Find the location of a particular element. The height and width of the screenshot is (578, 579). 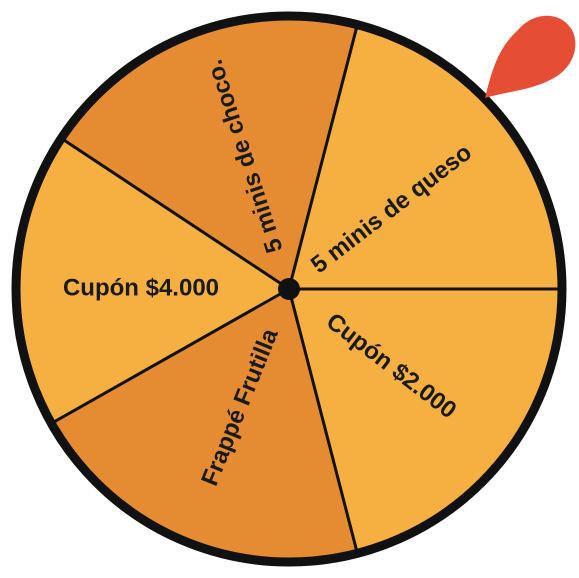

pointer-marker is located at coordinates (530, 57).